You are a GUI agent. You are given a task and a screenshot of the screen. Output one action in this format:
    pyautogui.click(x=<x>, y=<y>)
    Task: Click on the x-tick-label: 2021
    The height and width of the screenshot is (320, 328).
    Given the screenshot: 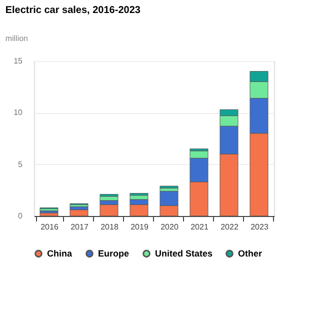 What is the action you would take?
    pyautogui.click(x=199, y=227)
    